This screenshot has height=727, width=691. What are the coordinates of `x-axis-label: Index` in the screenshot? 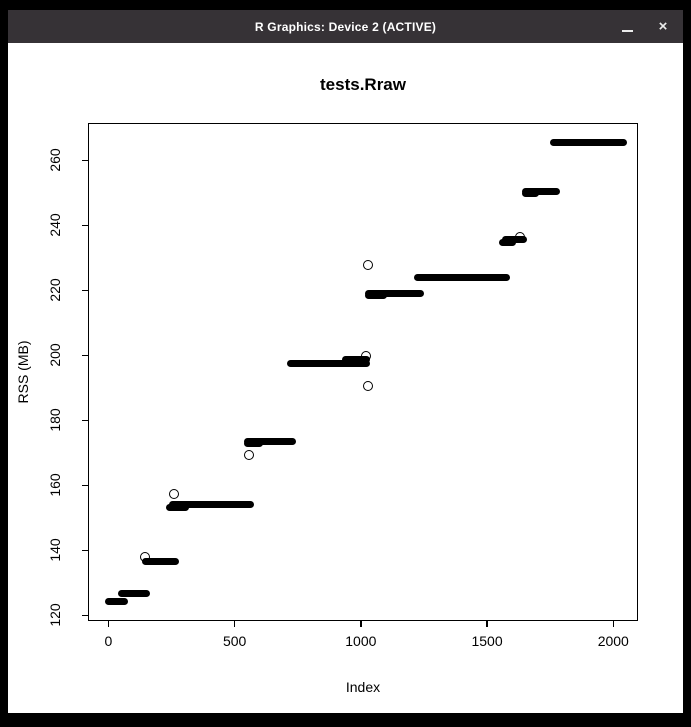 It's located at (363, 687).